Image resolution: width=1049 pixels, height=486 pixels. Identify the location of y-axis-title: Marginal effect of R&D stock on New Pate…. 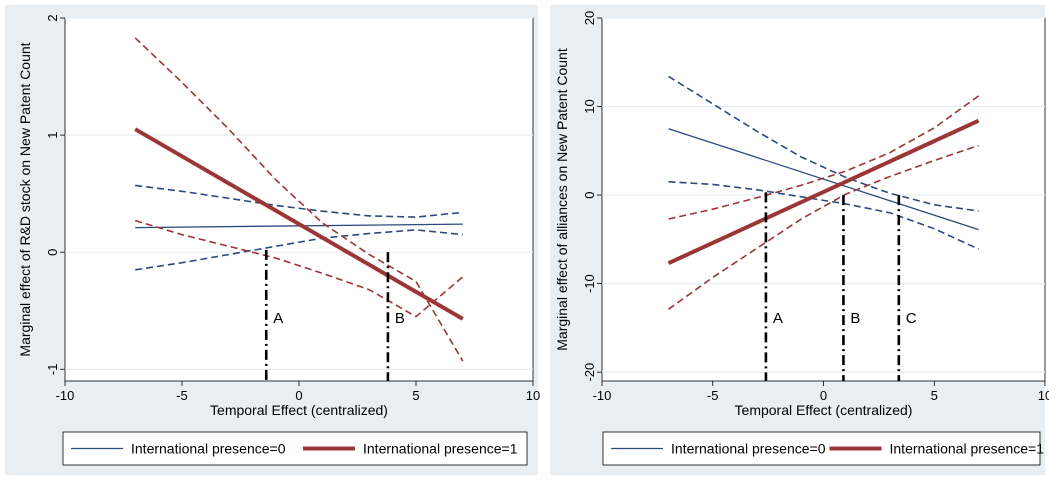
(25, 199).